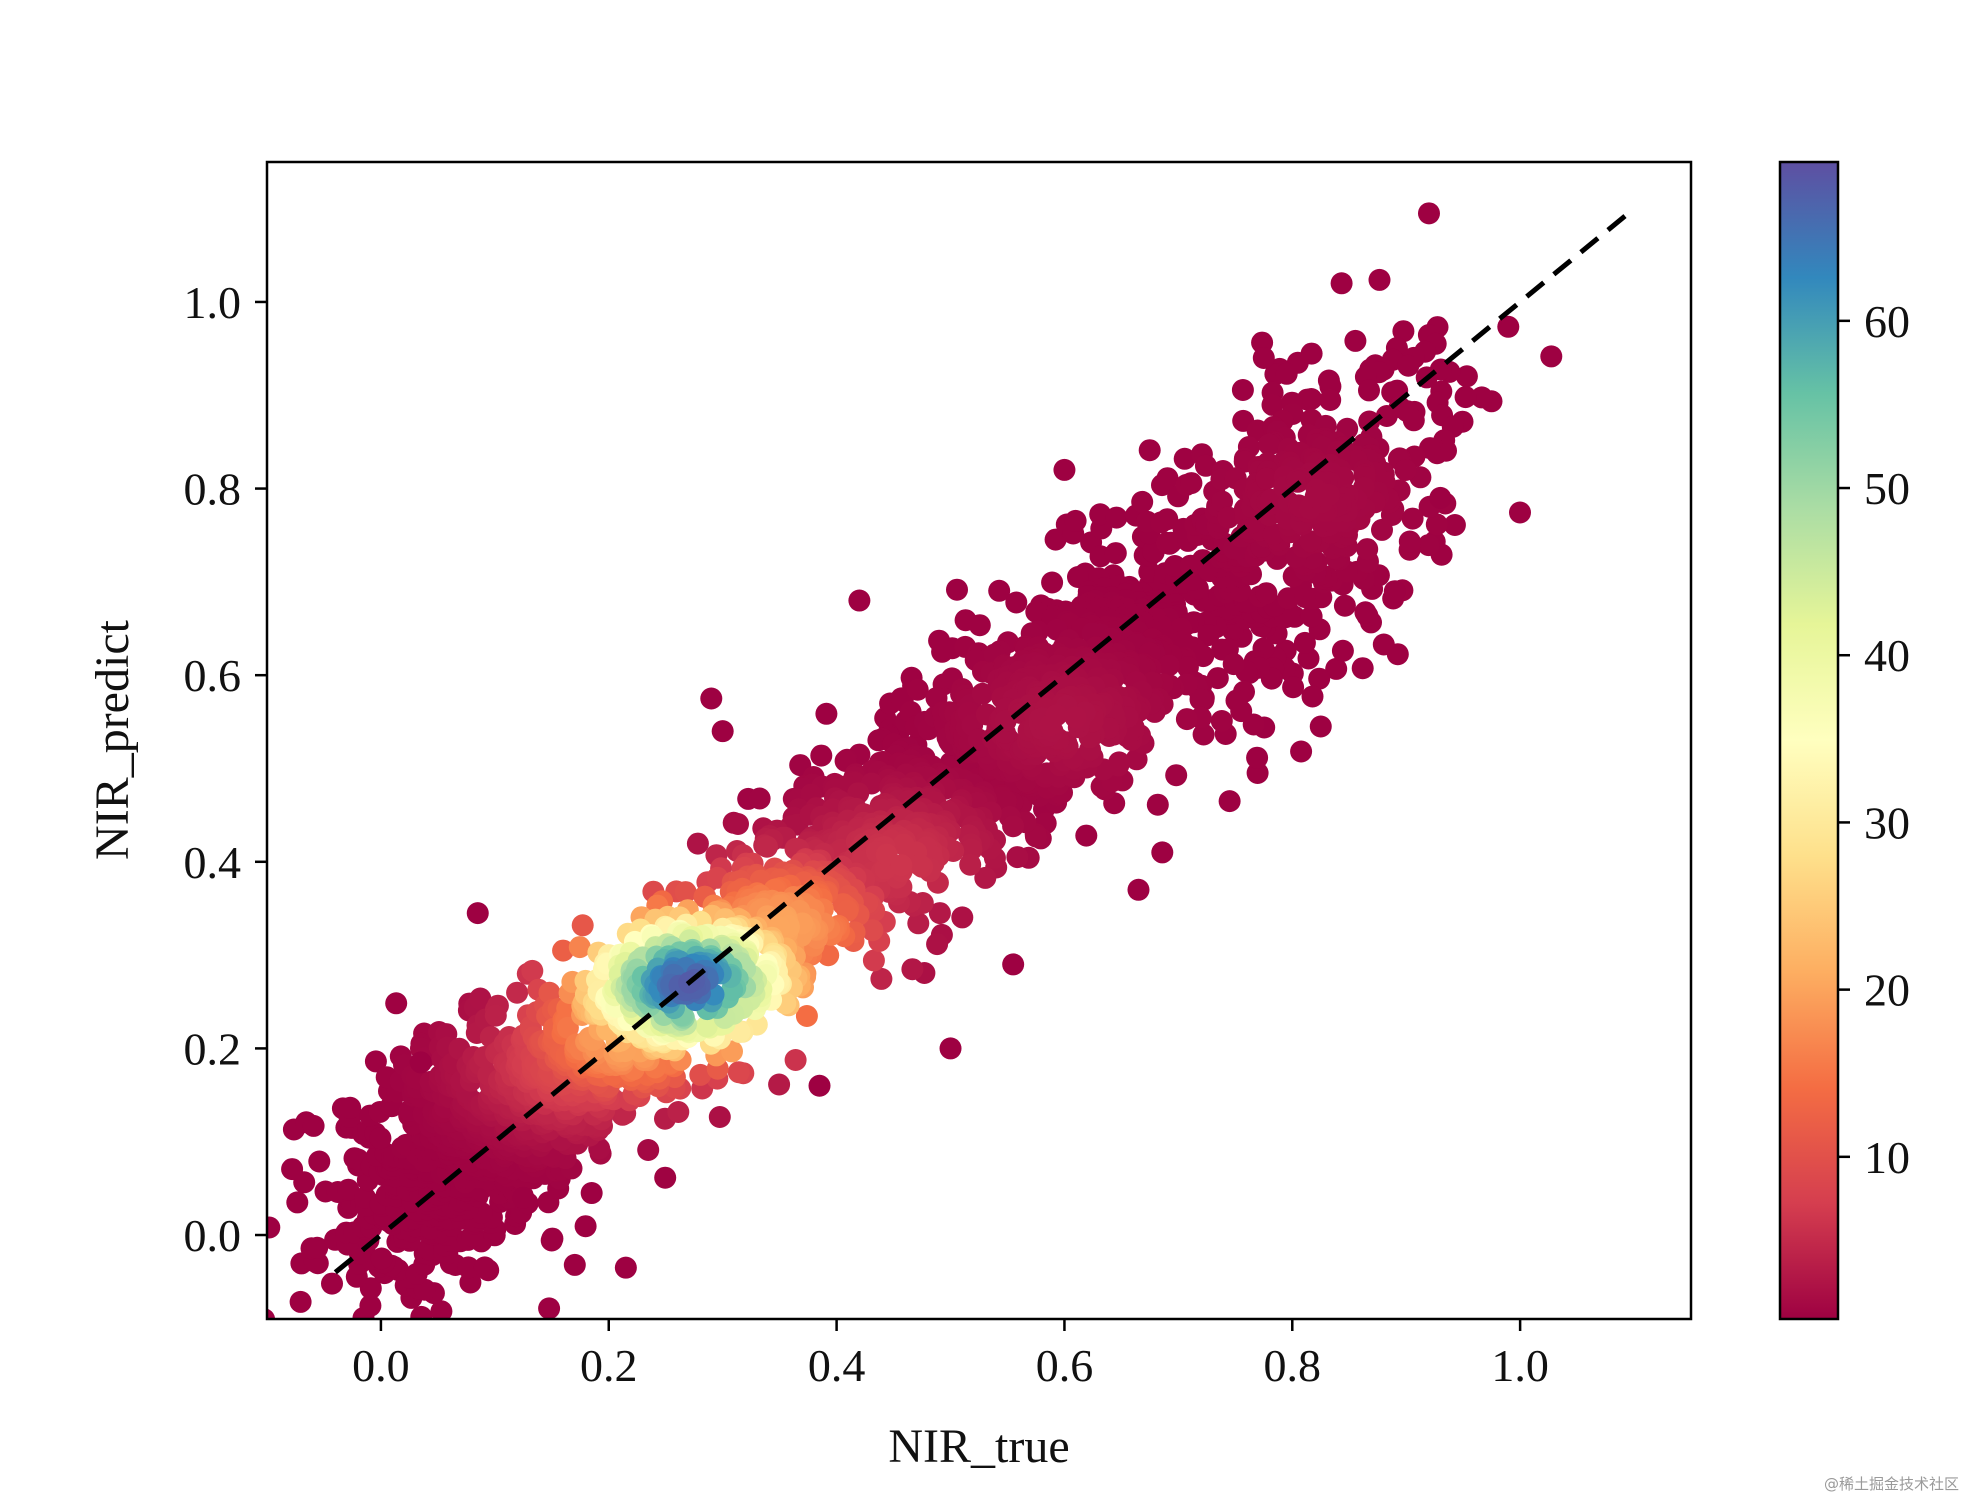 This screenshot has width=1975, height=1507. Describe the element at coordinates (1887, 488) in the screenshot. I see `colorbar-tick-label: 50` at that location.